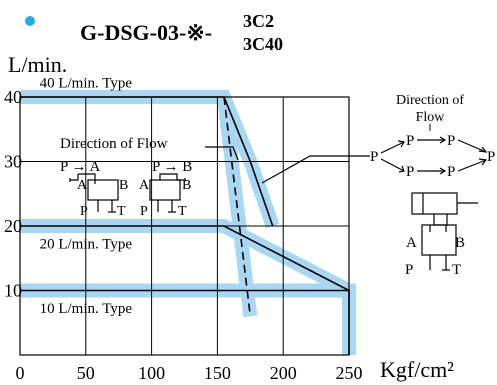 Image resolution: width=497 pixels, height=385 pixels. I want to click on series-label: 10 L/min. Type, so click(86, 309).